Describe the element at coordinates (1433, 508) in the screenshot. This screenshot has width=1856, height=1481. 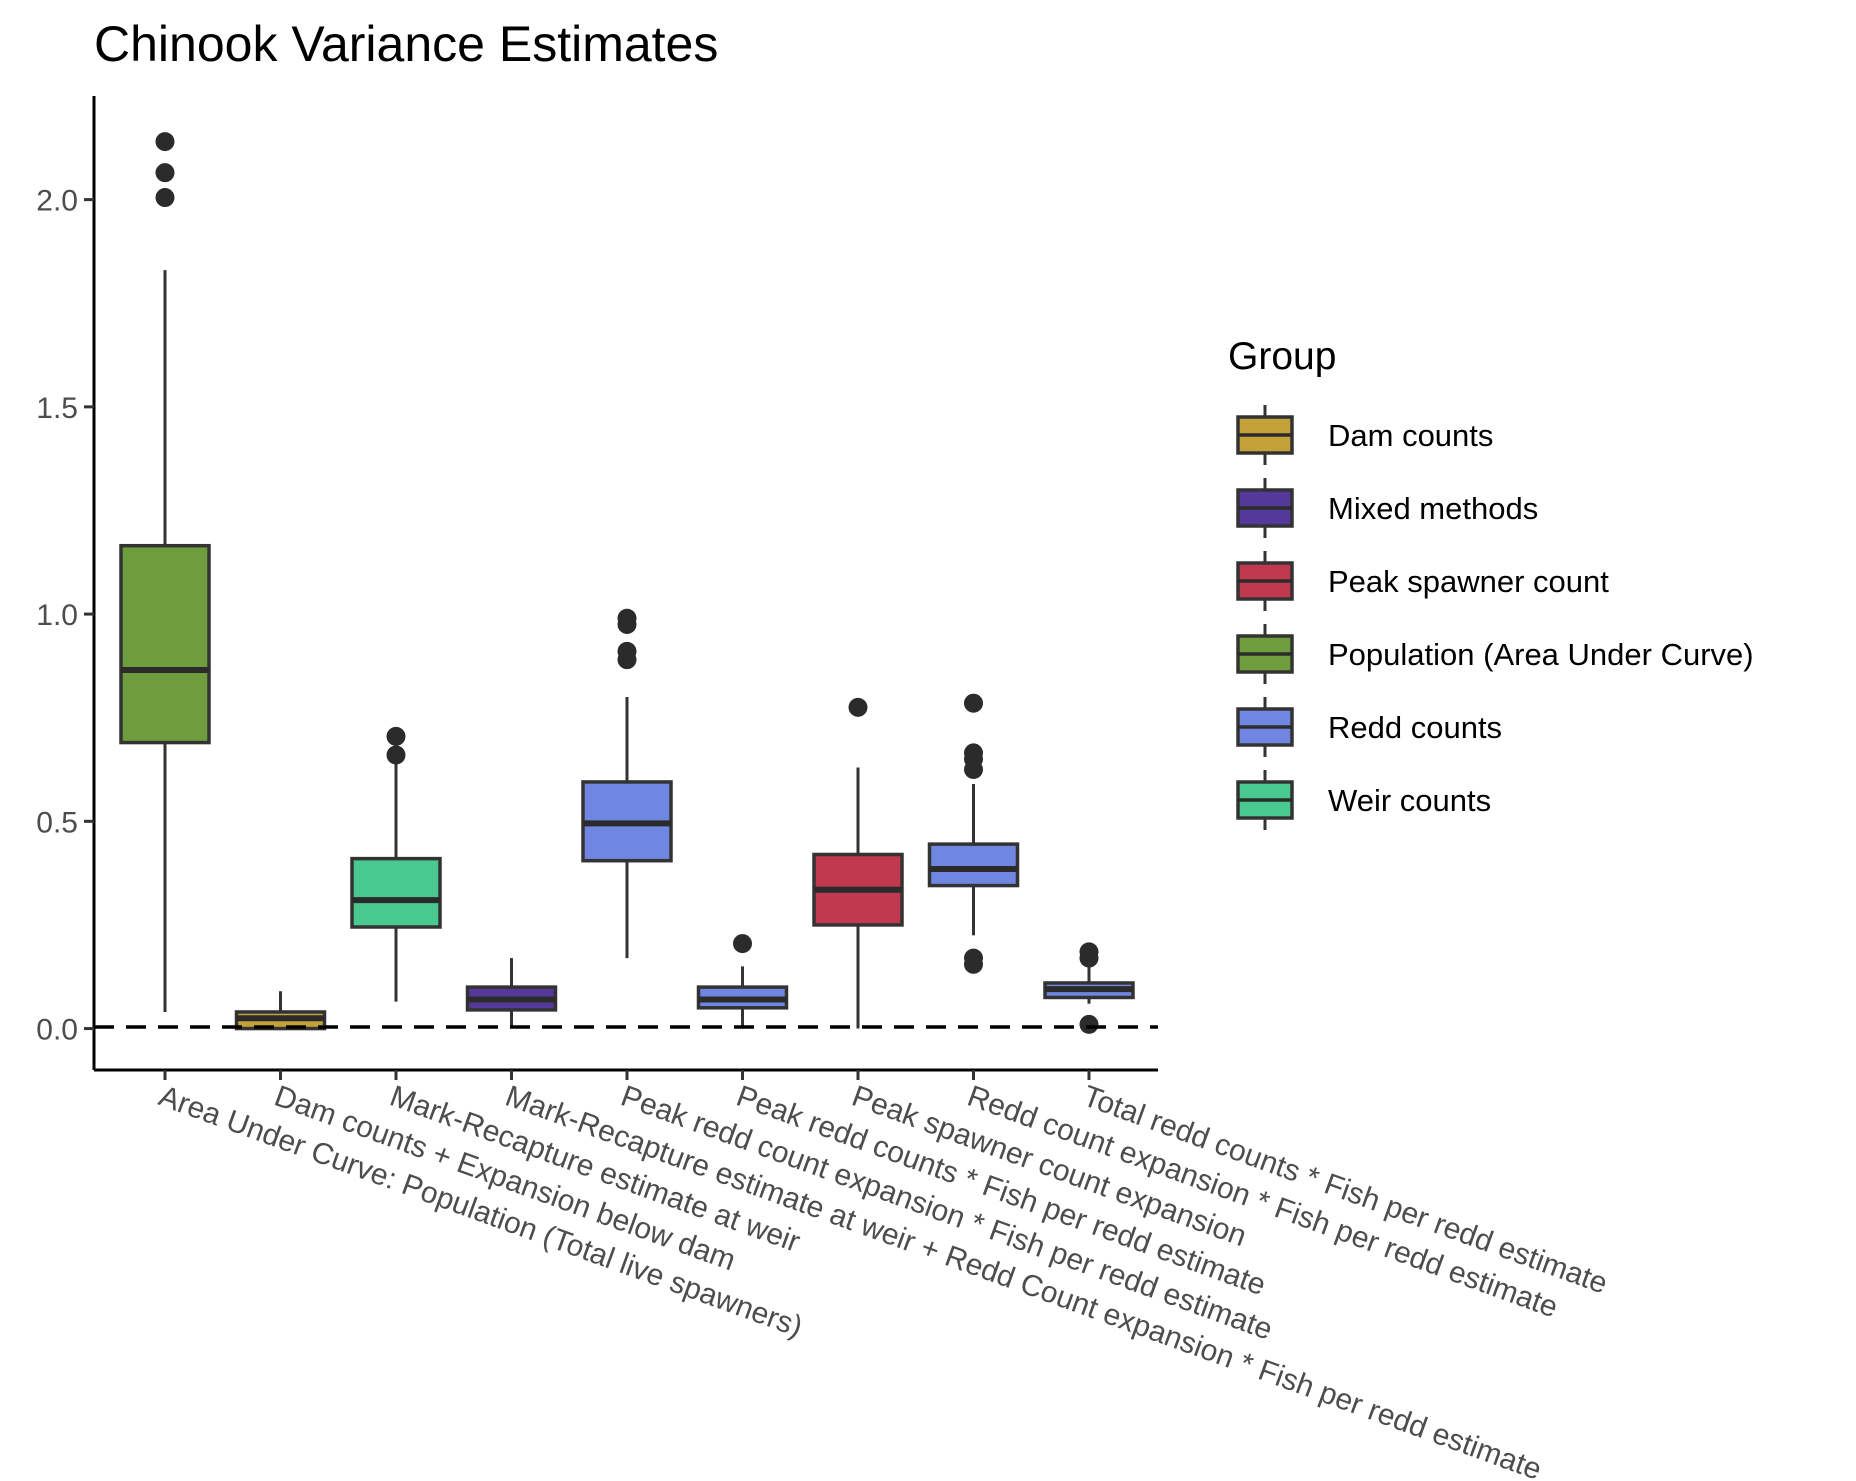
I see `legend-label: Mixed methods` at that location.